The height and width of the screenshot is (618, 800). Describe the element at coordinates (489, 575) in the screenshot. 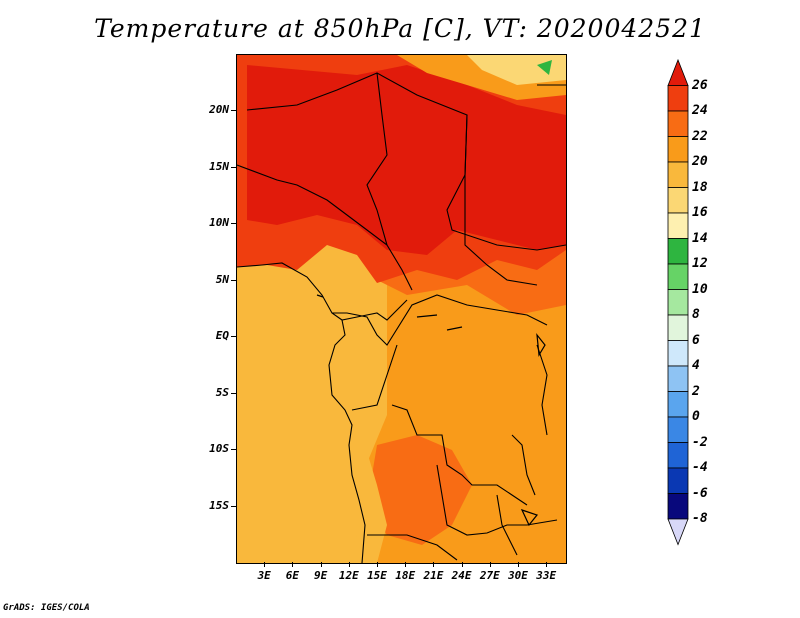

I see `lon-label: 27E` at that location.